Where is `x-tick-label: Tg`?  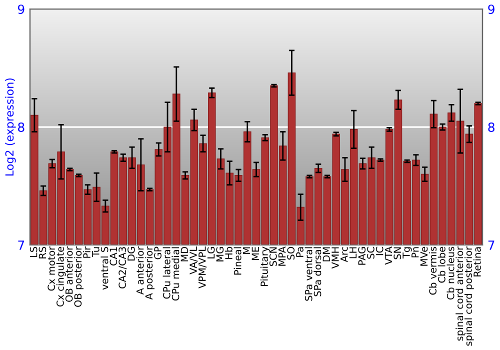
x-tick-label: Tg is located at coordinates (407, 253).